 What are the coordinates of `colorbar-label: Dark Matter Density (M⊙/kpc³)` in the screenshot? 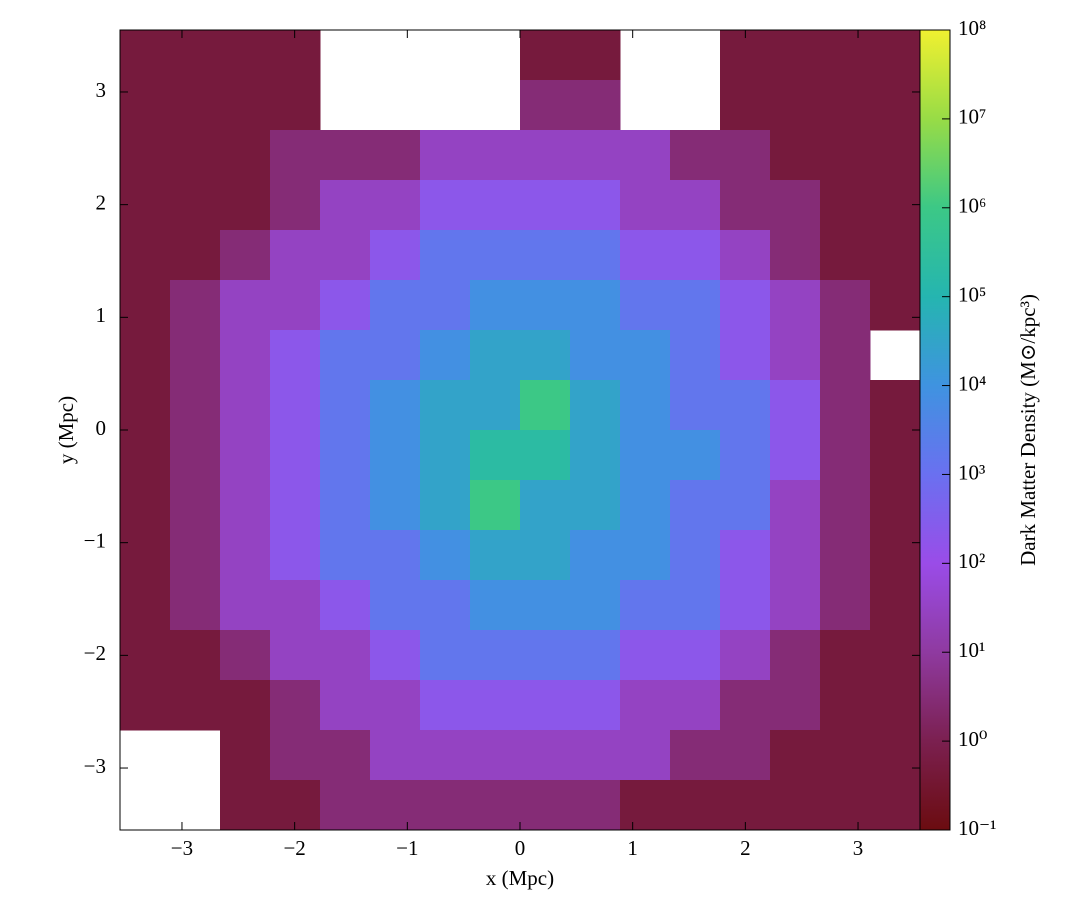 It's located at (1028, 430).